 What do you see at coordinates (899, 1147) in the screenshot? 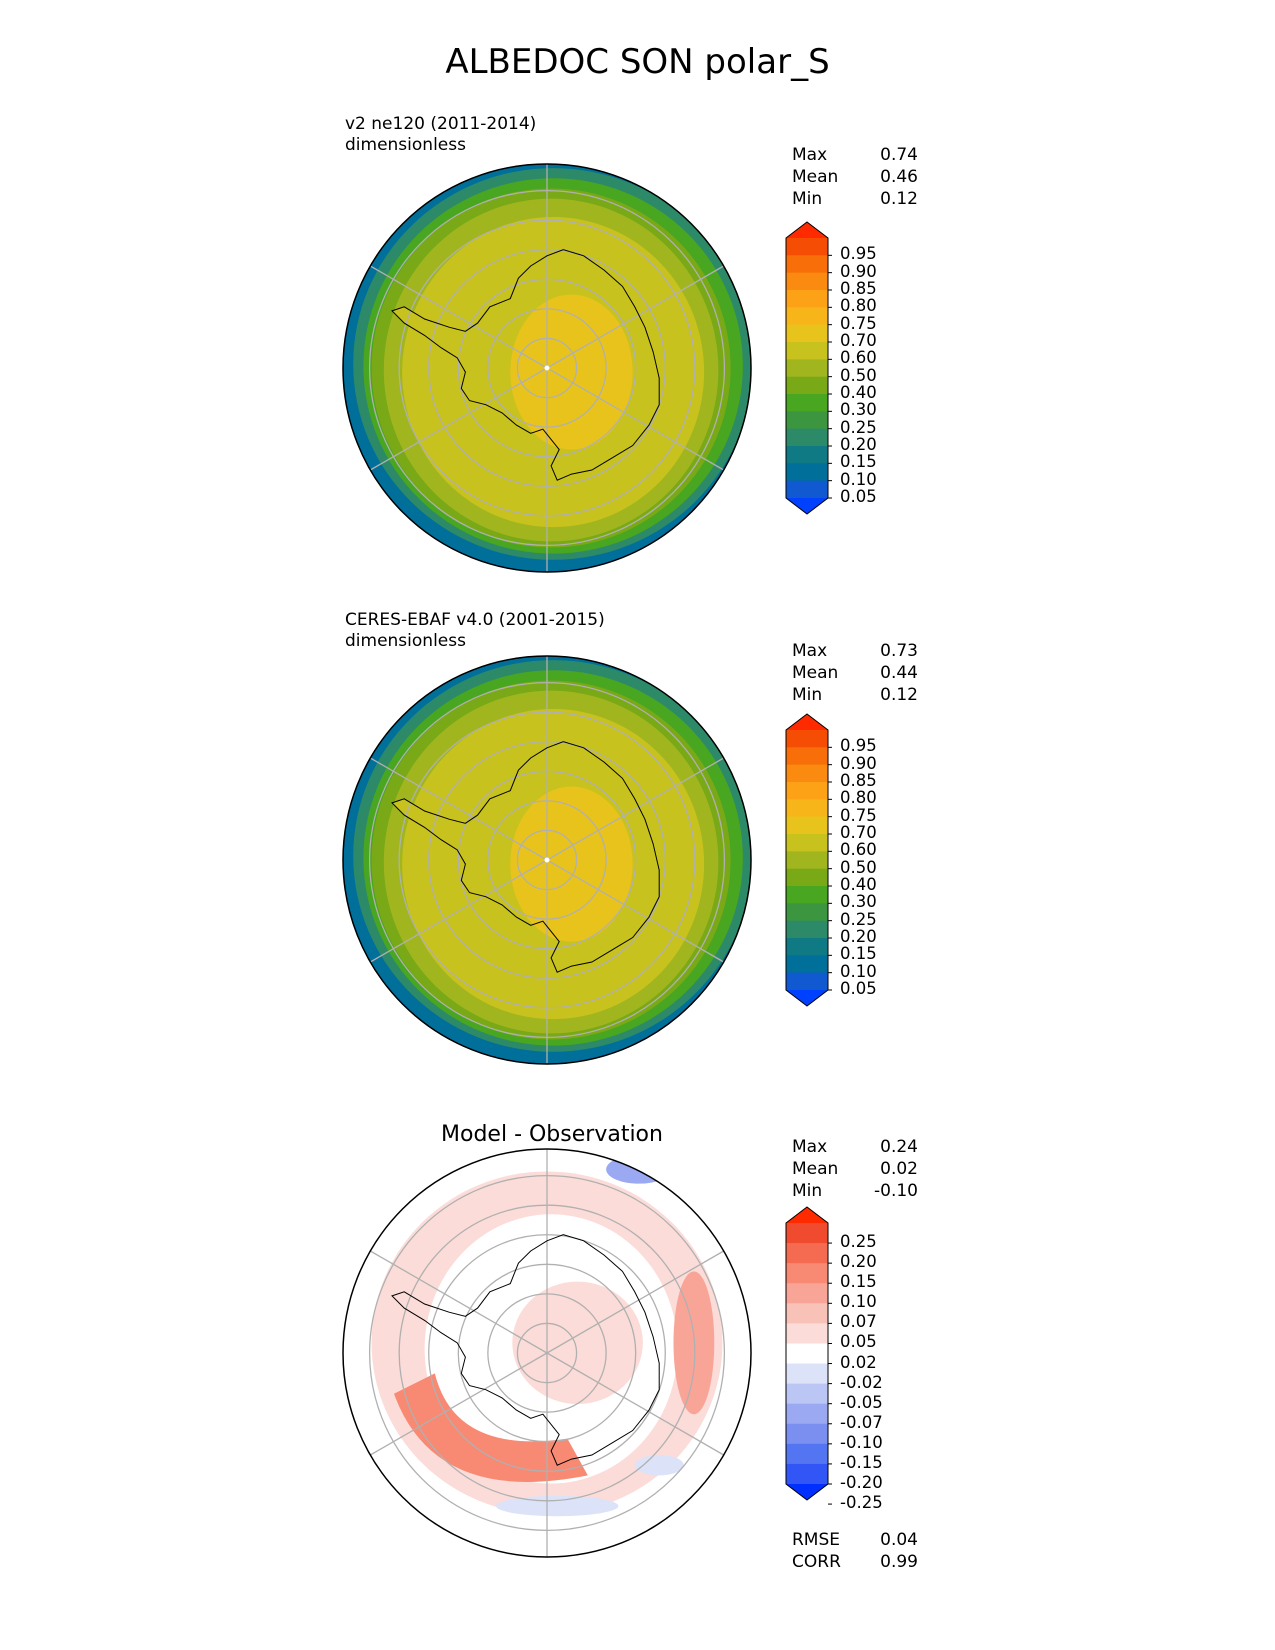
I see `panel3-stat-max-value: 0.24` at bounding box center [899, 1147].